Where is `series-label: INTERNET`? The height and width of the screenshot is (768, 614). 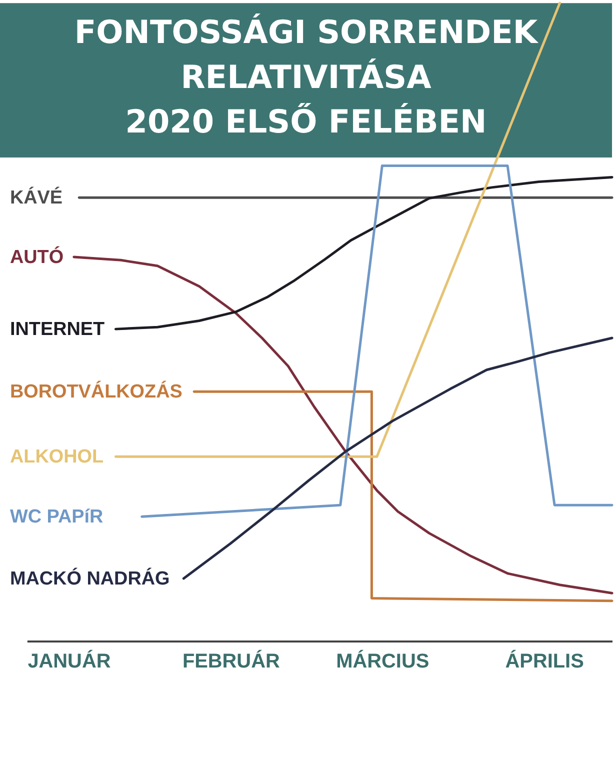 series-label: INTERNET is located at coordinates (58, 329).